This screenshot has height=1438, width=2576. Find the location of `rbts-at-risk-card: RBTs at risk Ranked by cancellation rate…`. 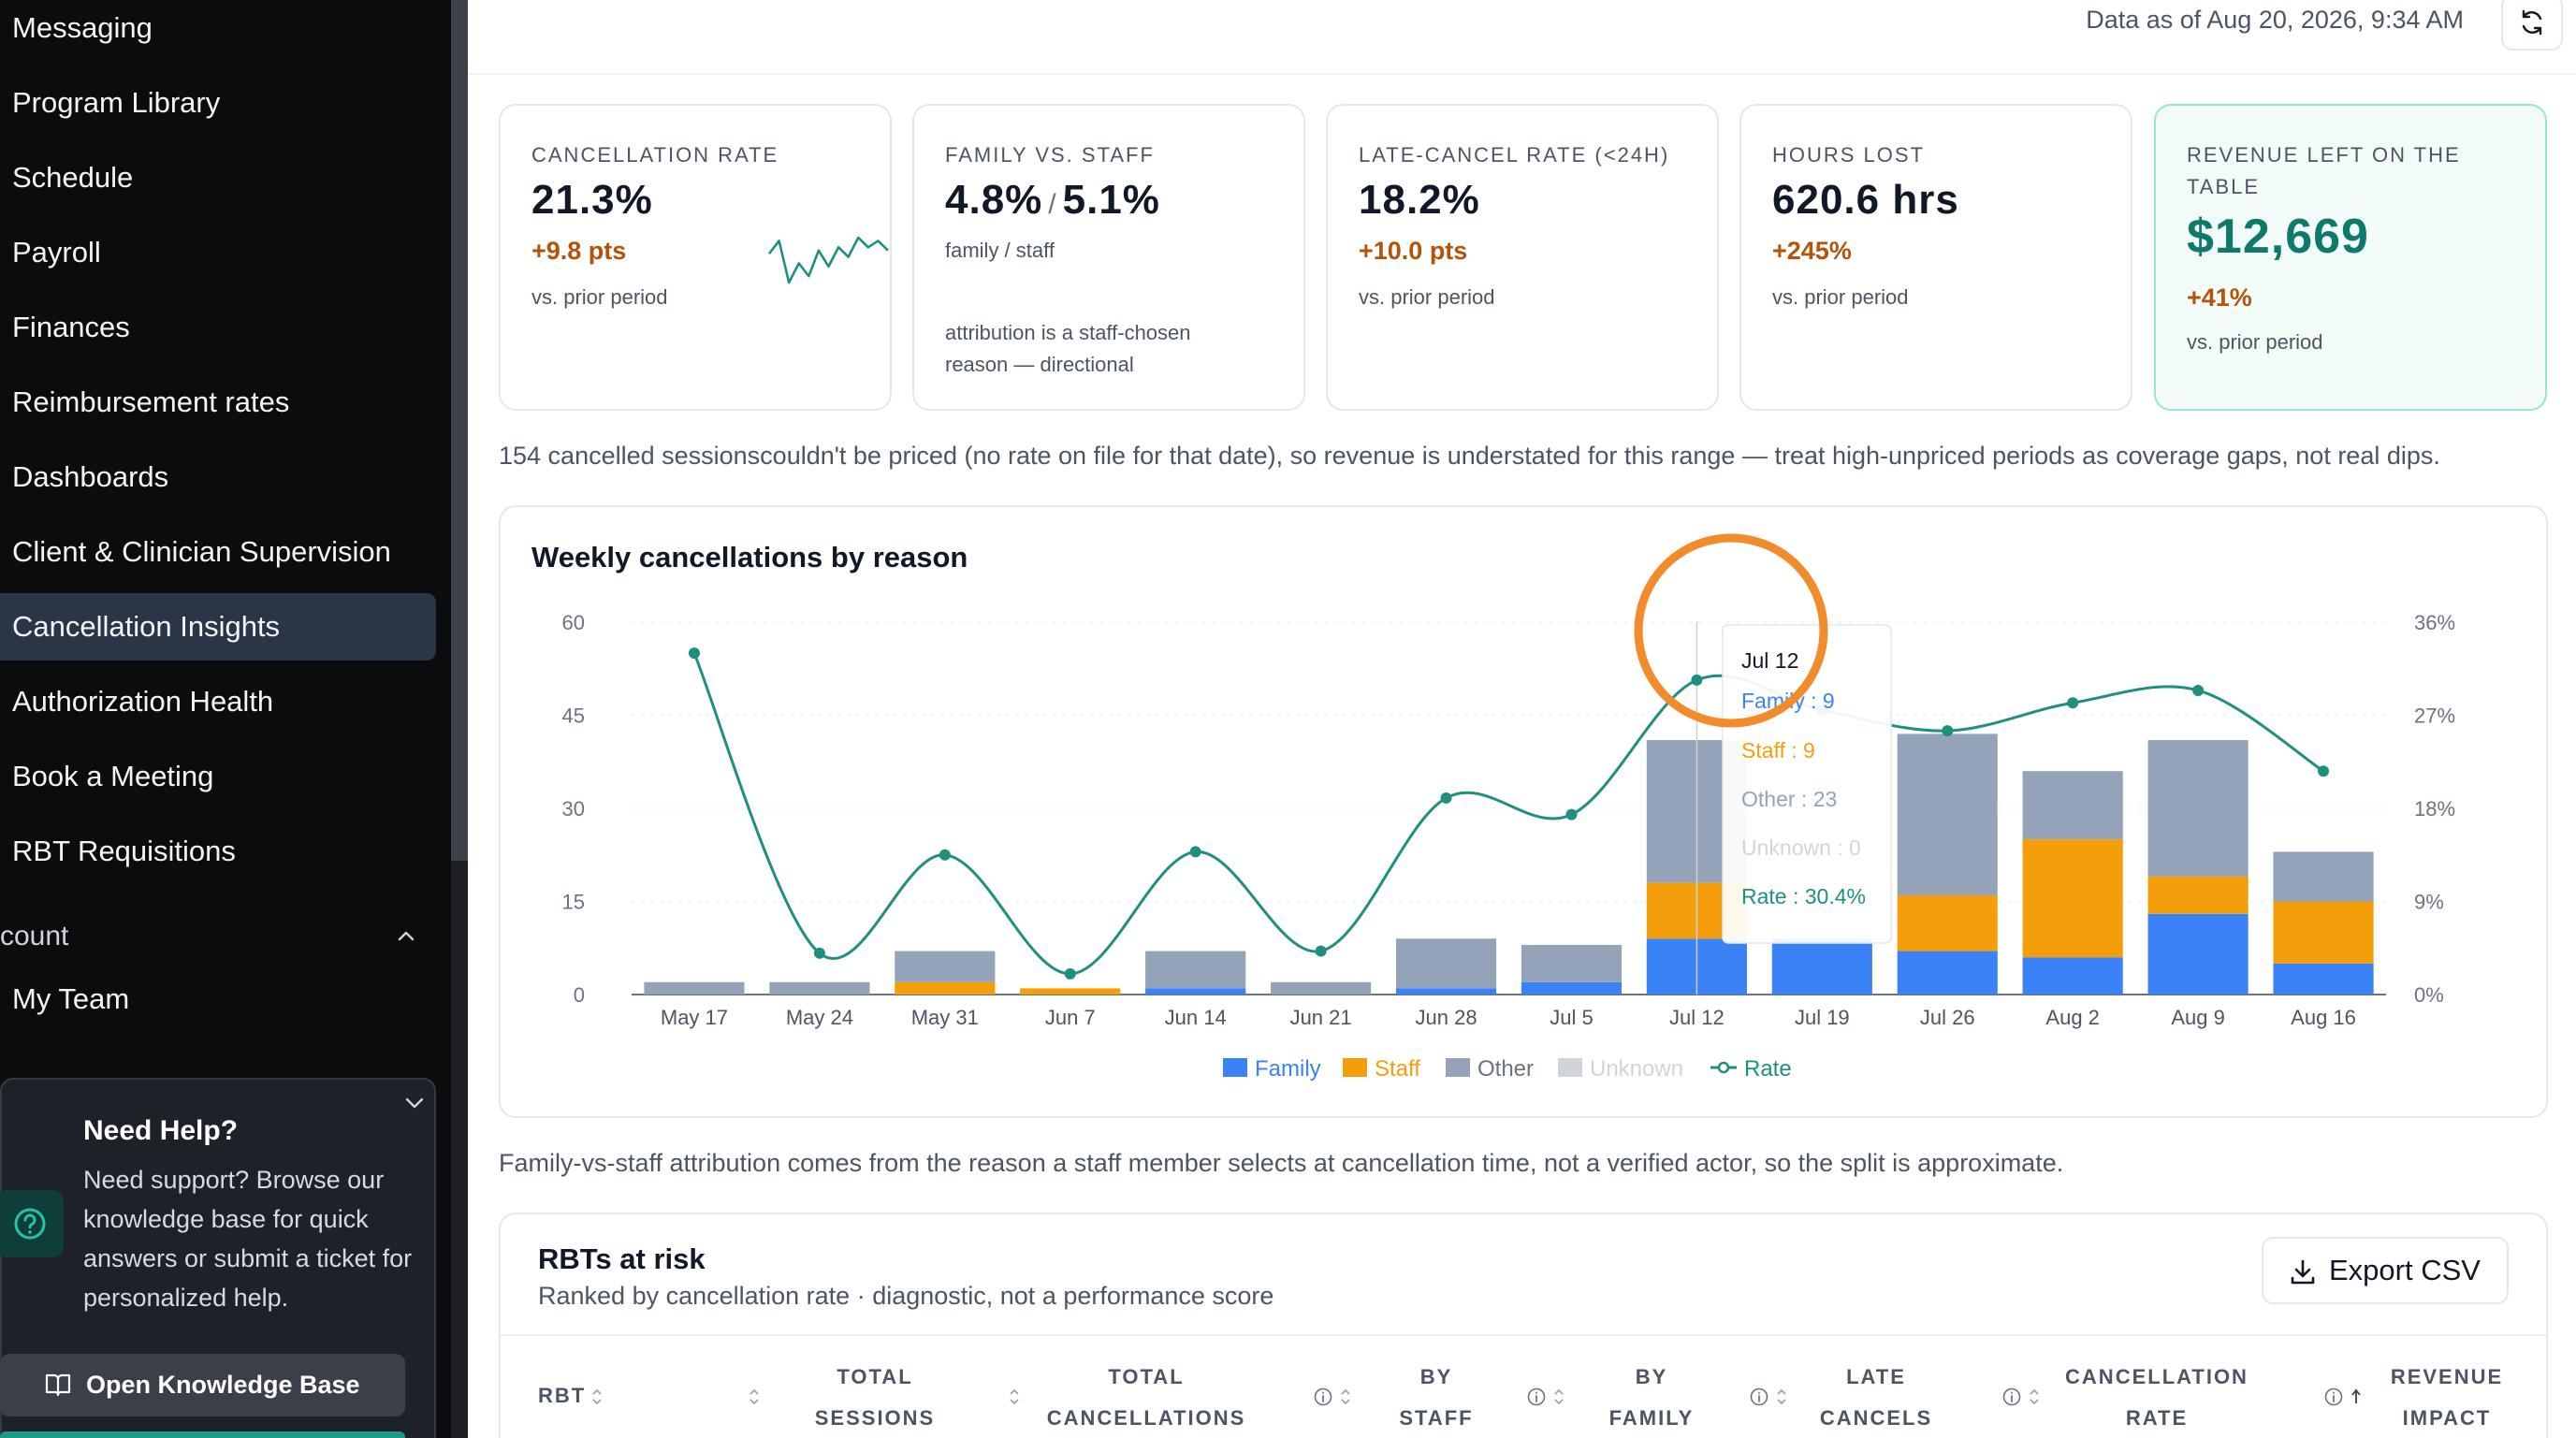

rbts-at-risk-card: RBTs at risk Ranked by cancellation rate… is located at coordinates (1523, 1325).